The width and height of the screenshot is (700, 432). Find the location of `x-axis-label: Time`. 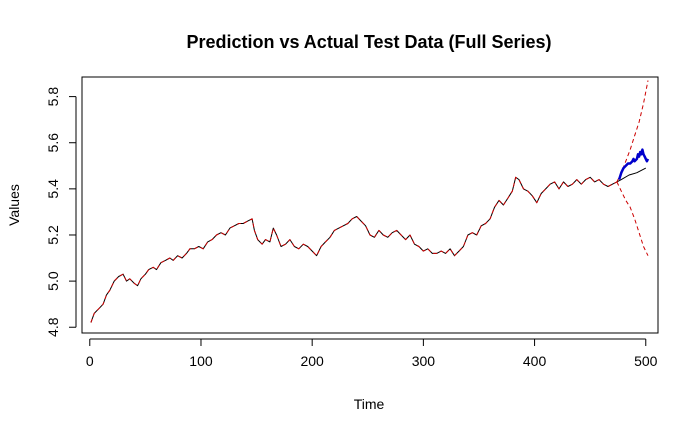

x-axis-label: Time is located at coordinates (369, 404).